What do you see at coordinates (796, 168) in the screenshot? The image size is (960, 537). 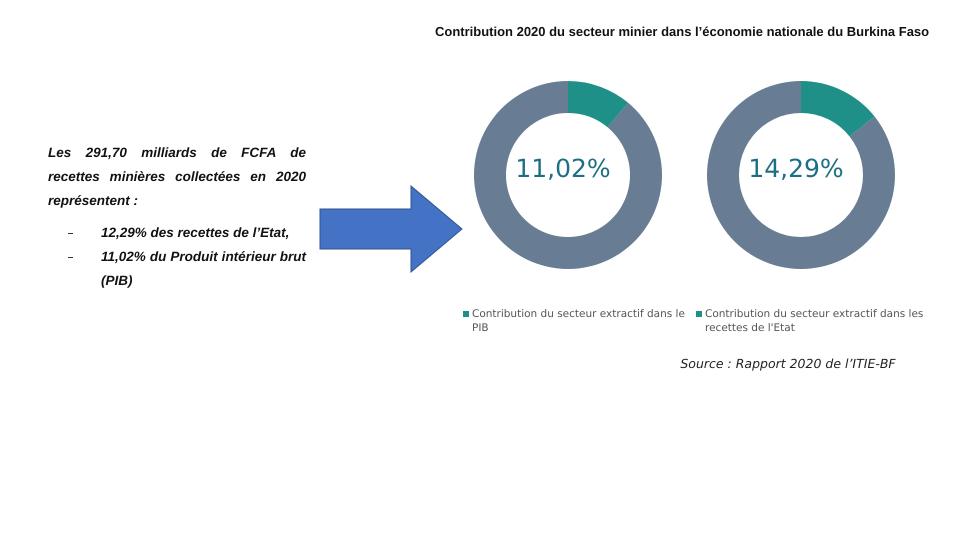 I see `text: 14,29%` at bounding box center [796, 168].